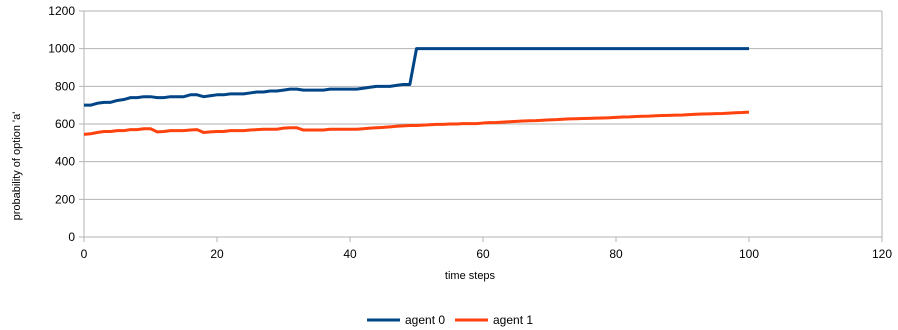 This screenshot has width=898, height=330. I want to click on y-tick-label: 1000, so click(61, 49).